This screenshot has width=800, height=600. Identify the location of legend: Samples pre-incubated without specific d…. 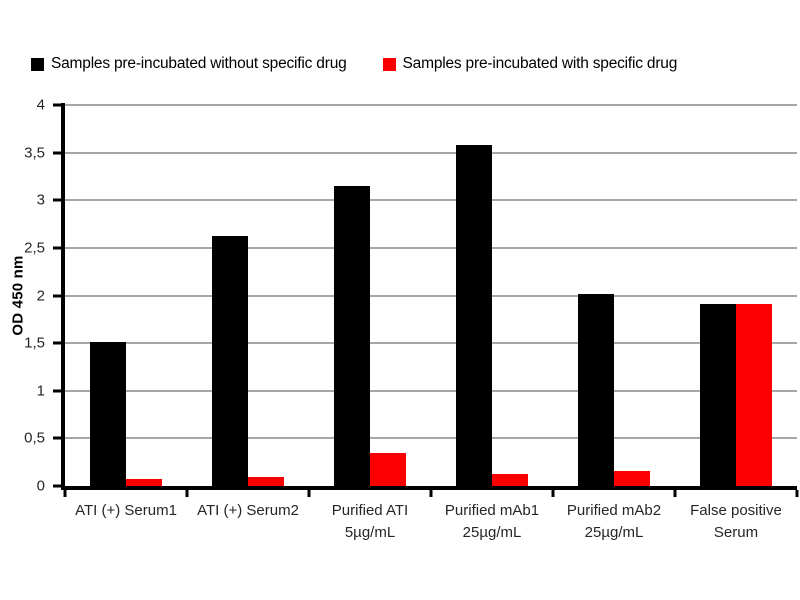
(354, 64).